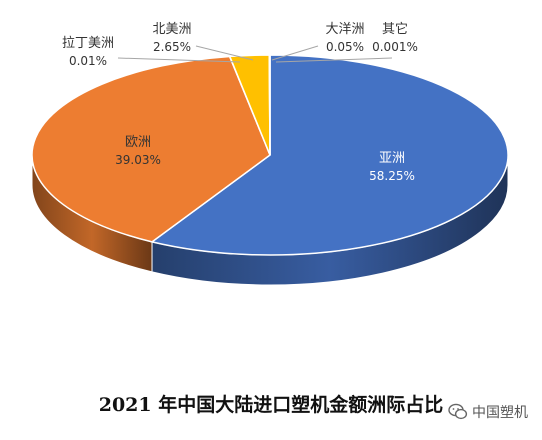 The height and width of the screenshot is (440, 542). What do you see at coordinates (392, 158) in the screenshot?
I see `slice-label-0: 亚洲` at bounding box center [392, 158].